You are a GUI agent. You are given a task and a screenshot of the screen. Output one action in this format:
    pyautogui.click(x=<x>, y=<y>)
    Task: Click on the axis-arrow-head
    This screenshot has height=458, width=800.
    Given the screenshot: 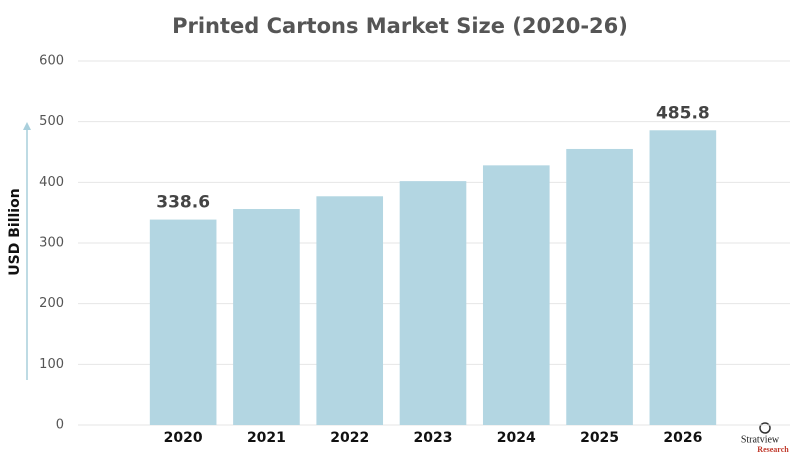 What is the action you would take?
    pyautogui.click(x=27, y=126)
    